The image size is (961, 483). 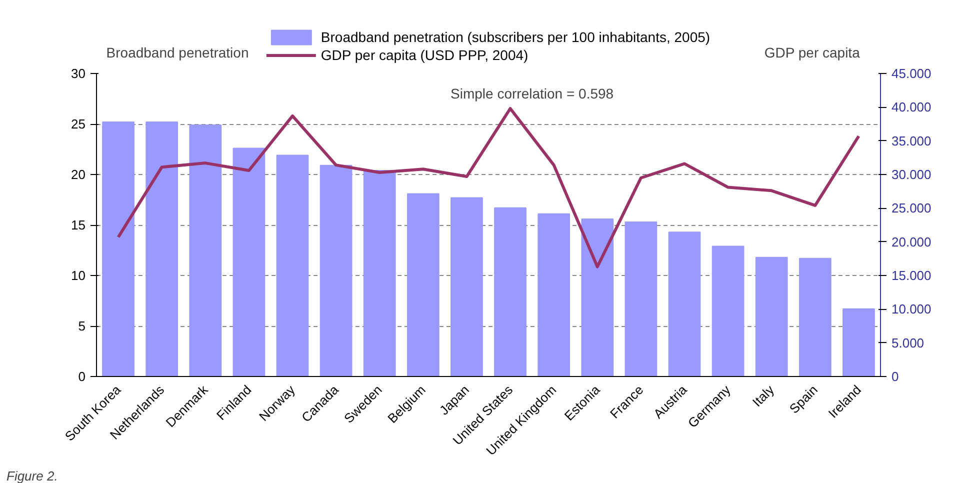 What do you see at coordinates (32, 475) in the screenshot?
I see `caption: Figure 2.` at bounding box center [32, 475].